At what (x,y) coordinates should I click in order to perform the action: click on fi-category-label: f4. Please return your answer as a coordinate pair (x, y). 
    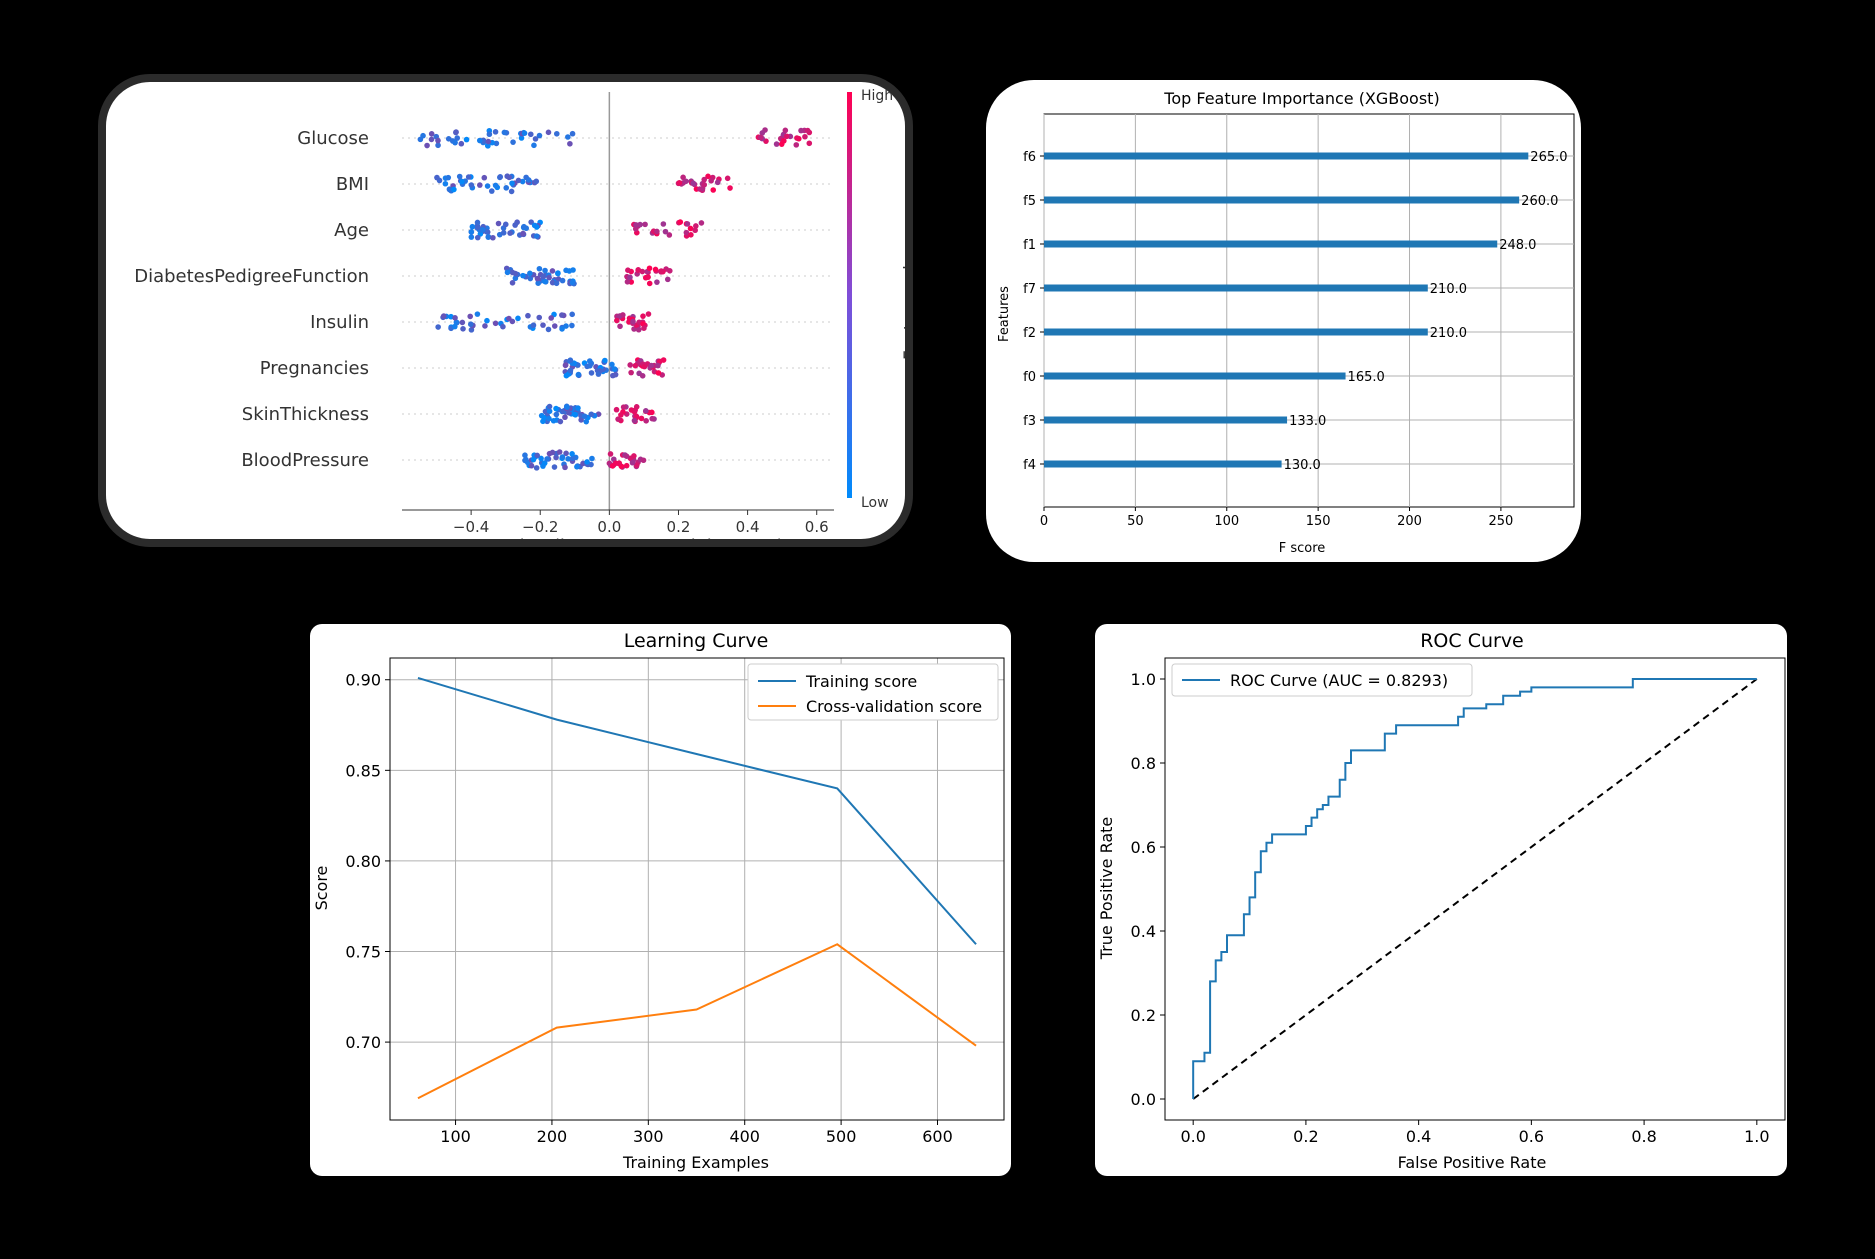
    Looking at the image, I should click on (1029, 465).